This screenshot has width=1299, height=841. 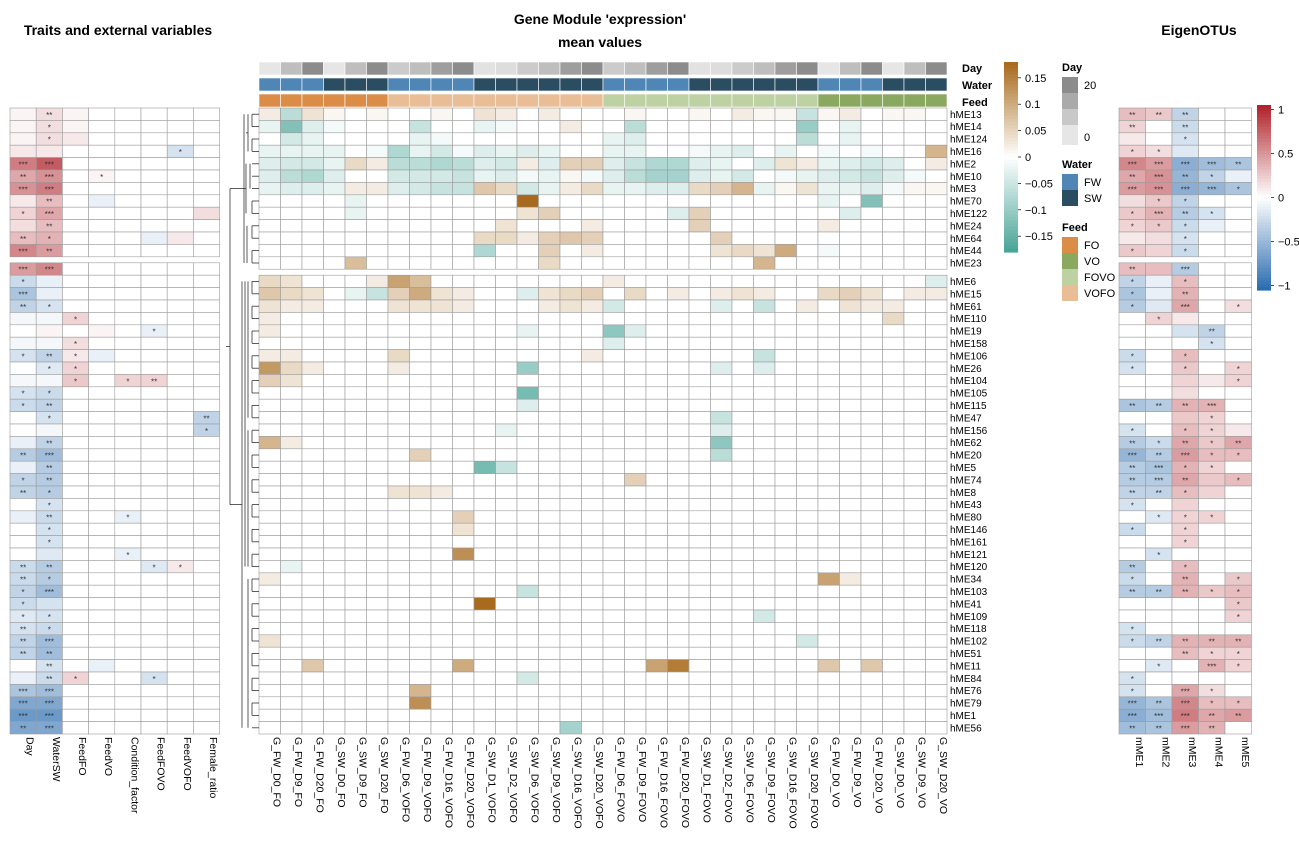 What do you see at coordinates (1070, 198) in the screenshot?
I see `legend-water-swatch-sw` at bounding box center [1070, 198].